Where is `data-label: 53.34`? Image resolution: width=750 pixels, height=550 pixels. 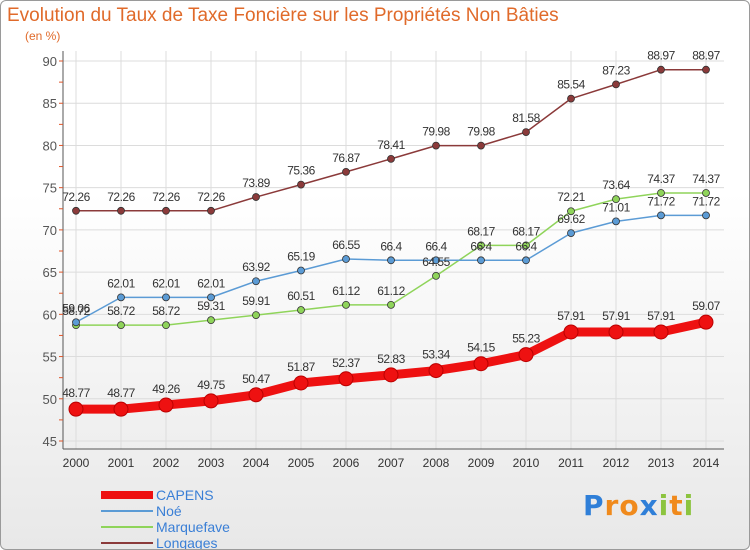
data-label: 53.34 is located at coordinates (436, 355).